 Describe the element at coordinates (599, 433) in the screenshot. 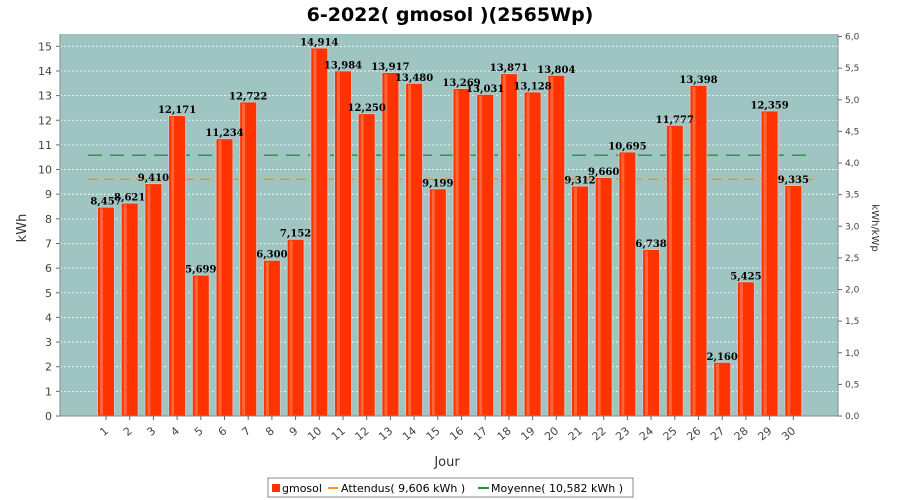

I see `x-tick-label: 22` at that location.